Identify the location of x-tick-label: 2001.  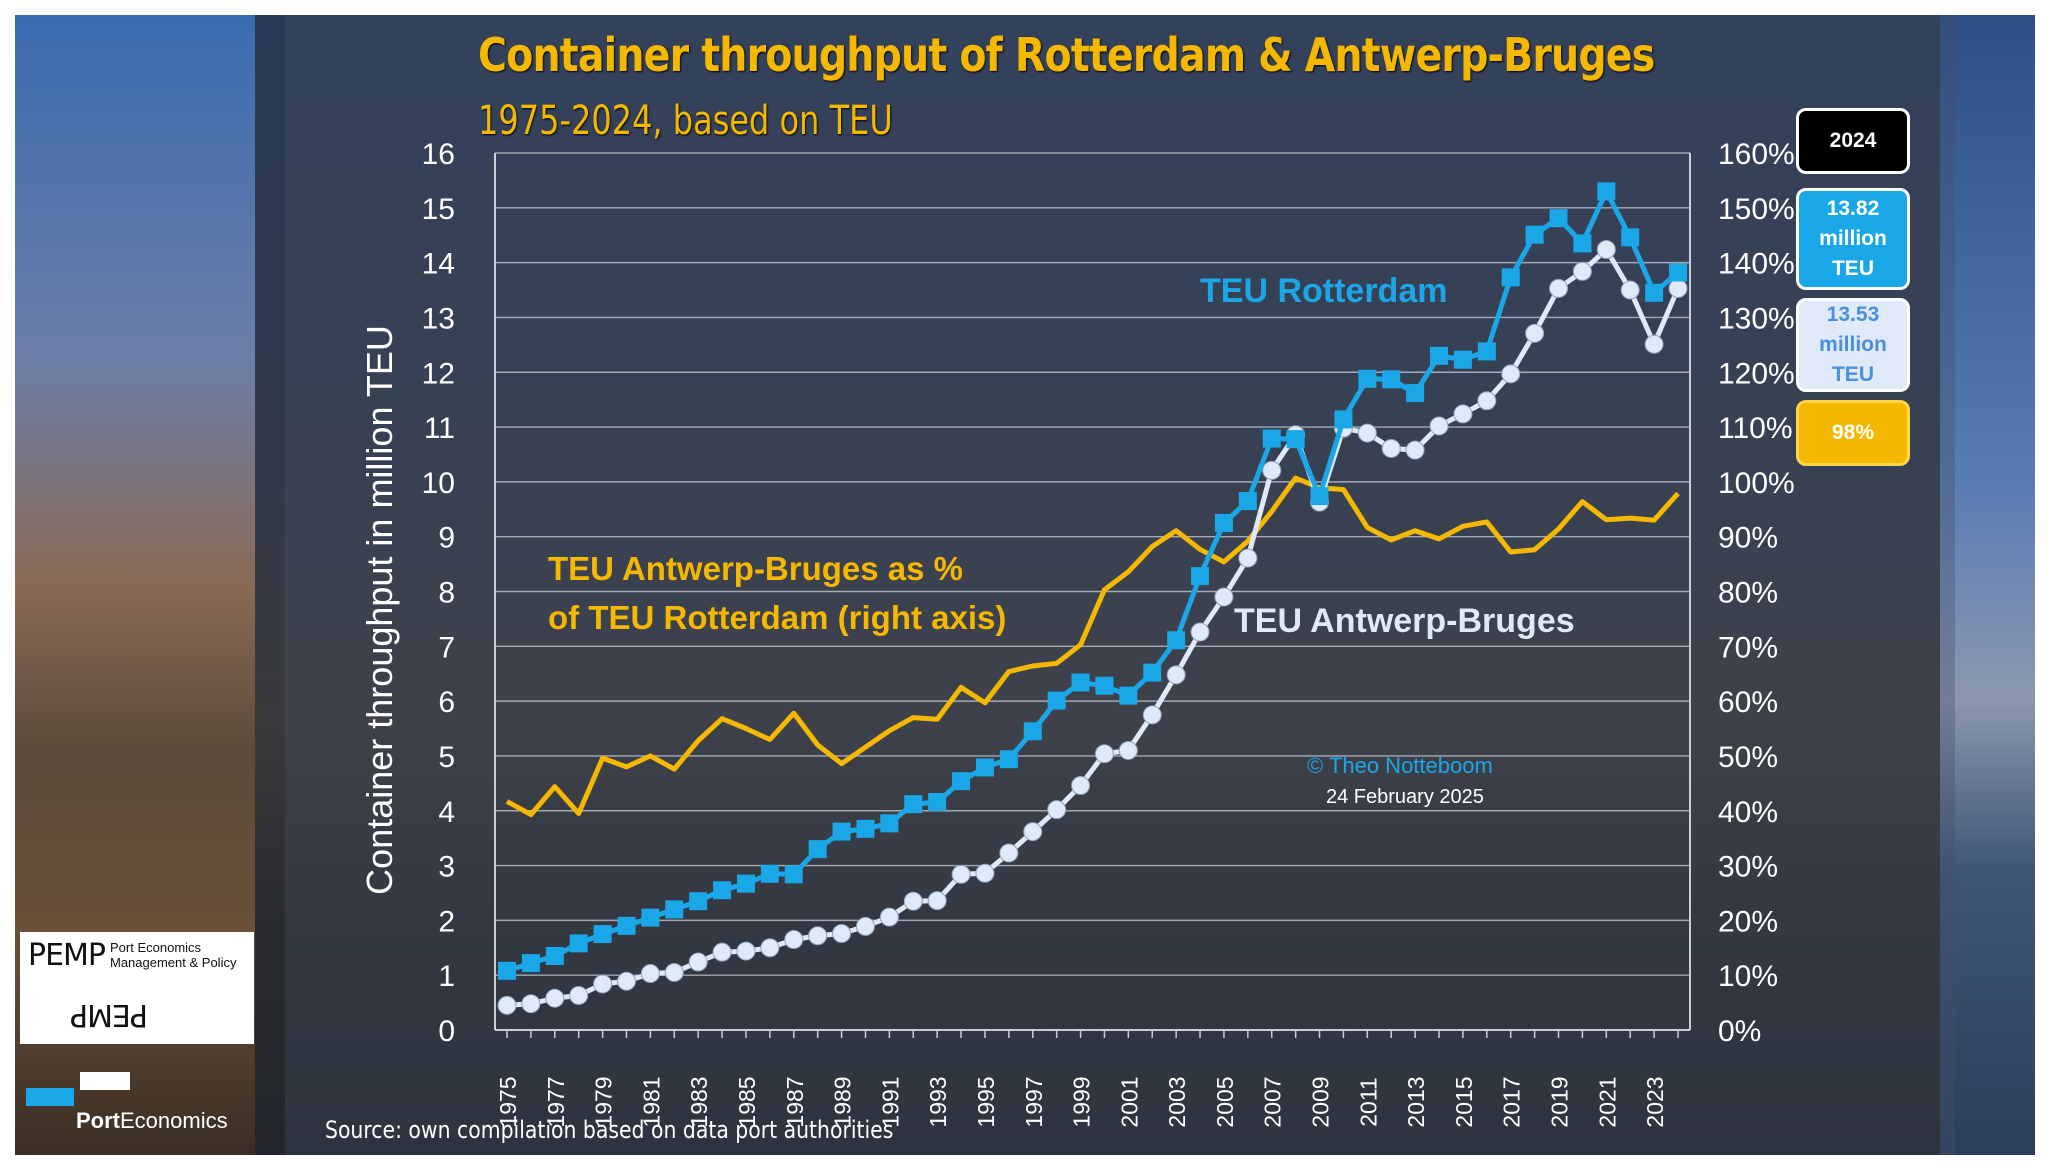
(1129, 1101).